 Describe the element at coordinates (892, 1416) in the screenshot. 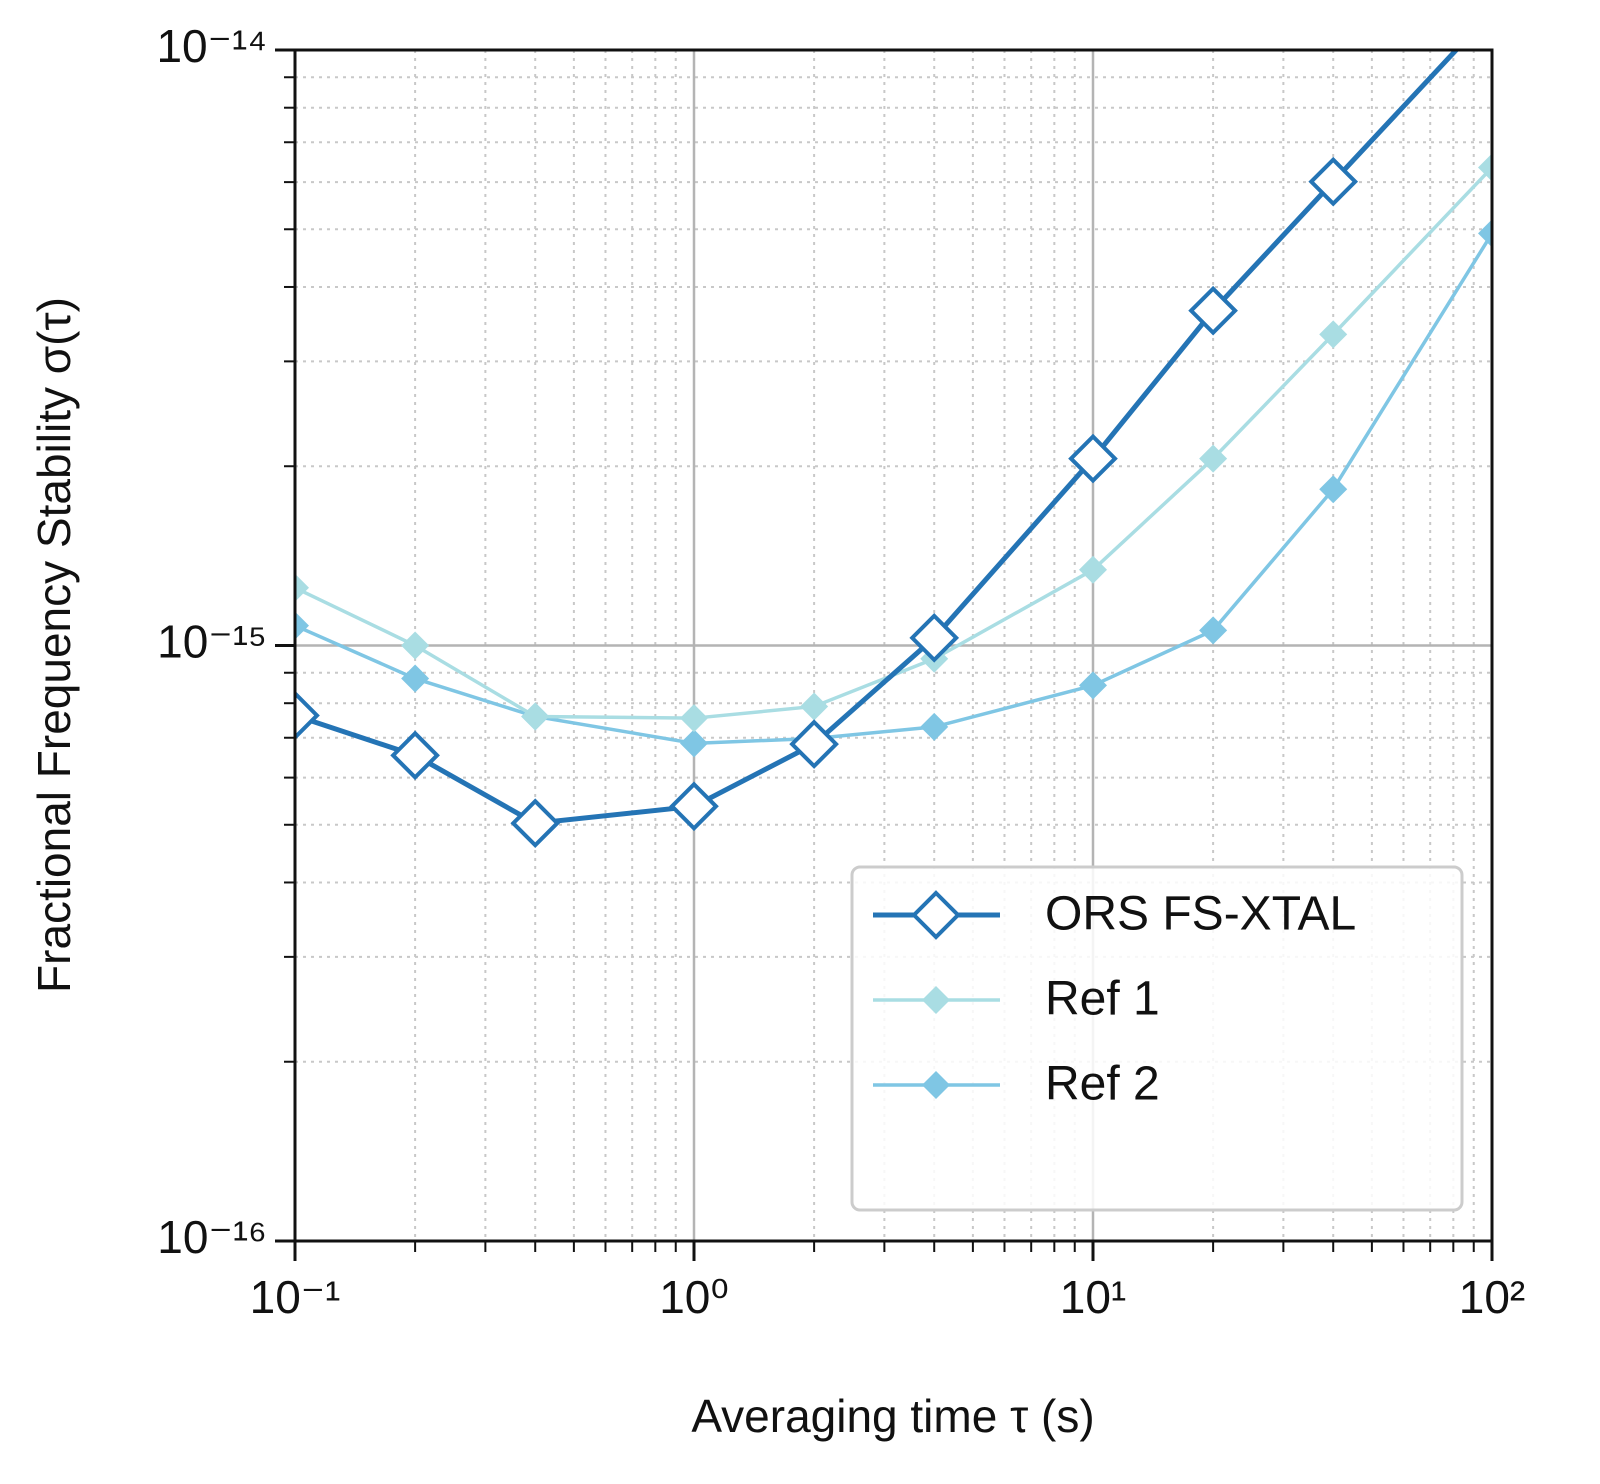

I see `x-axis-label: Averaging time τ (s)` at that location.